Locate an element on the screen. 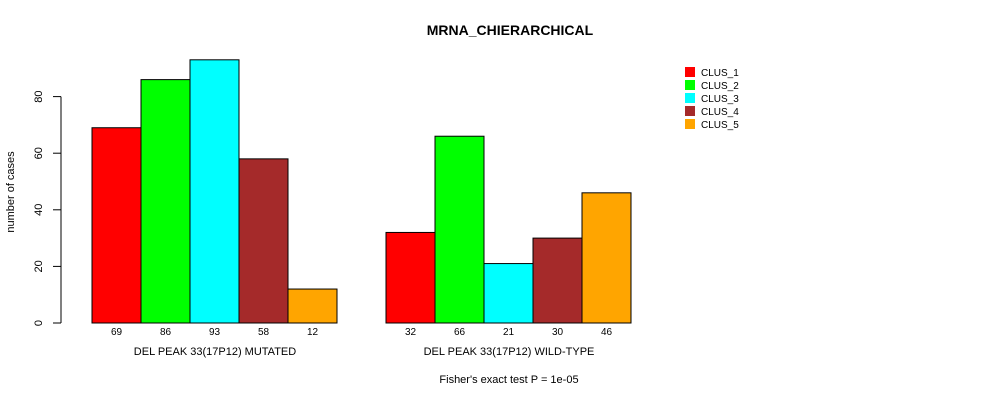  legend-label: CLUS_3 is located at coordinates (720, 99).